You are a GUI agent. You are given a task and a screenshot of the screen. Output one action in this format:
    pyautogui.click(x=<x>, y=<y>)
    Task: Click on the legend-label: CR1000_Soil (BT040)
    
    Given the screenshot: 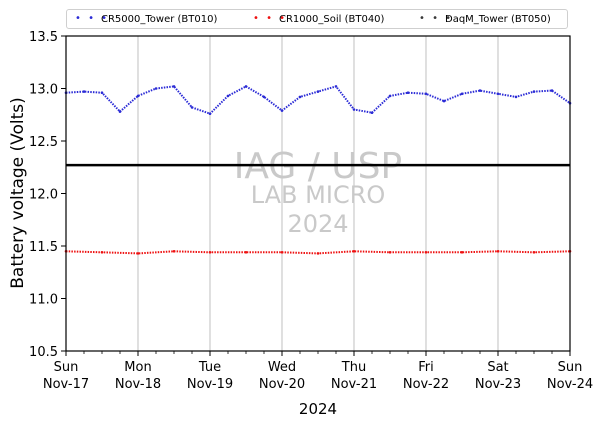 What is the action you would take?
    pyautogui.click(x=332, y=19)
    